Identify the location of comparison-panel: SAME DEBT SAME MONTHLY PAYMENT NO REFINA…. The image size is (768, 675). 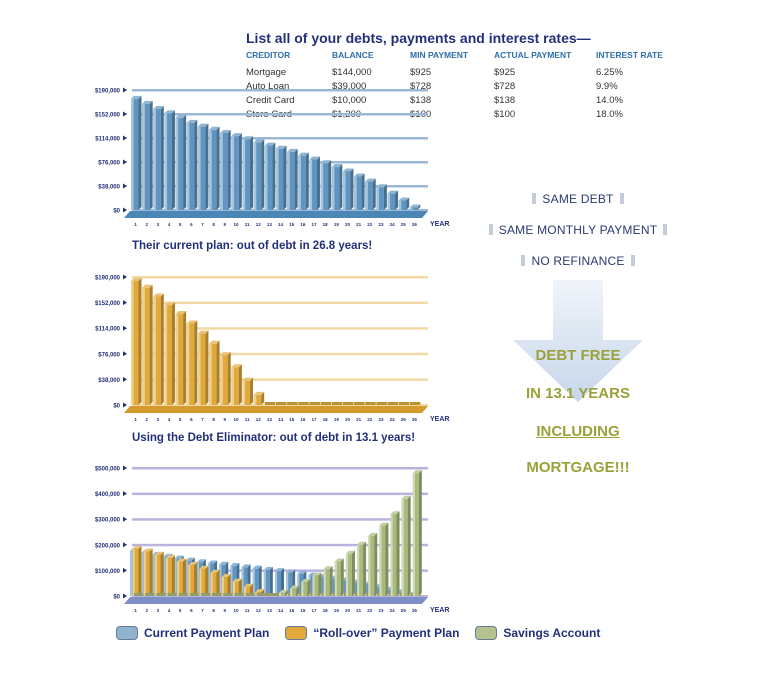
(578, 345).